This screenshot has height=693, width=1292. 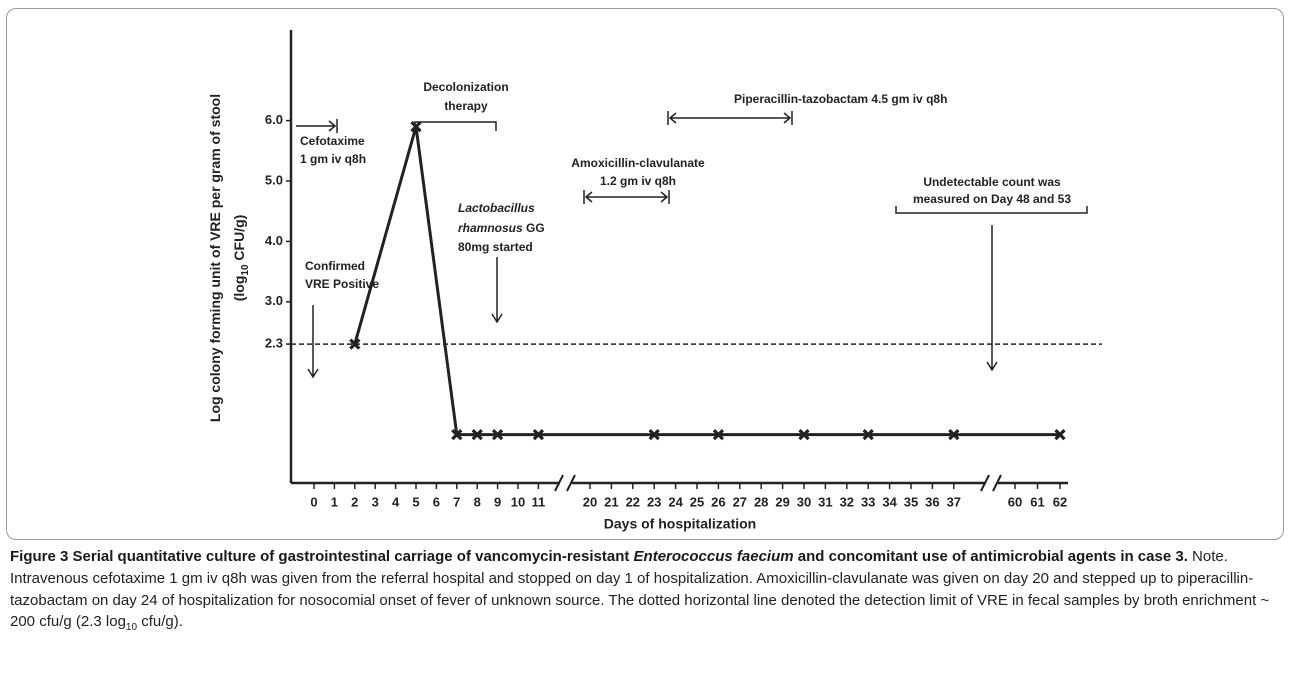 I want to click on annotation: Amoxicillin-clavulanate, so click(x=638, y=163).